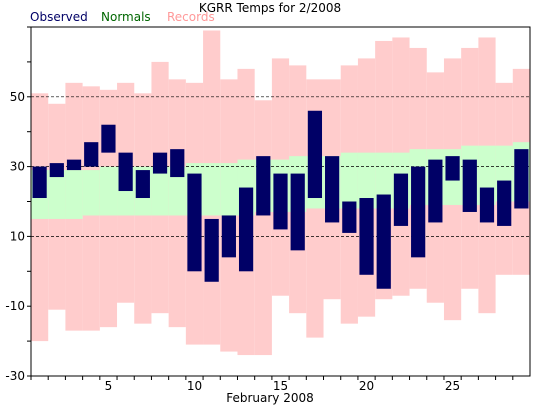 This screenshot has width=540, height=406. I want to click on x-tick-label: 10, so click(194, 386).